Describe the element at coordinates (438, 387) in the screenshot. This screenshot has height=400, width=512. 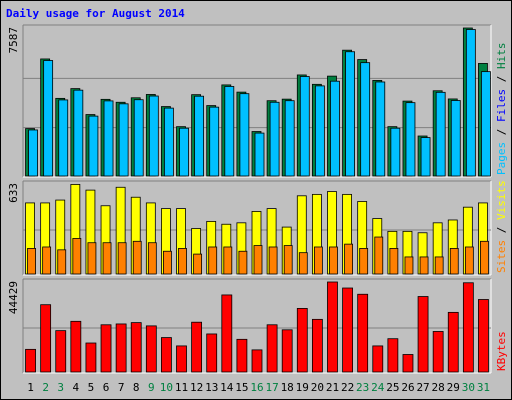
I see `day-label: 28` at that location.